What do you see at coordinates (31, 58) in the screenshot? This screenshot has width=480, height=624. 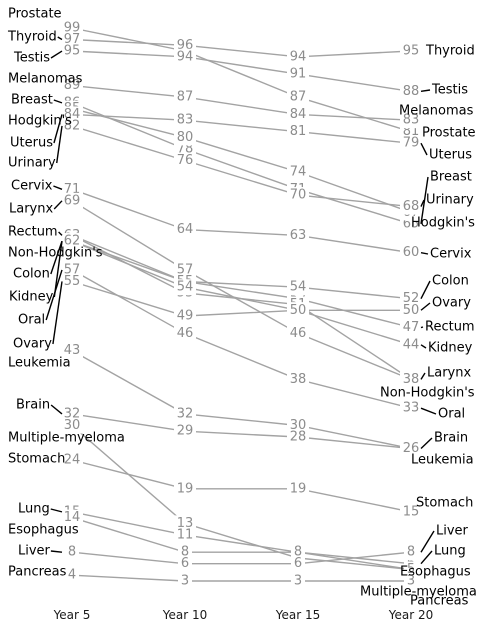 I see `left-name-label-testis: Testis` at bounding box center [31, 58].